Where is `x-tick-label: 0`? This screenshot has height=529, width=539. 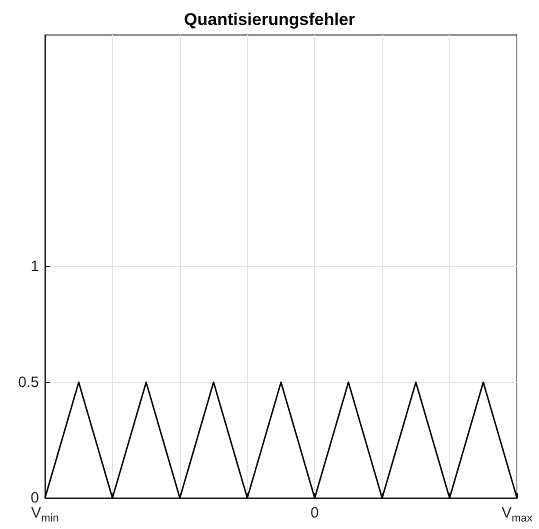 x-tick-label: 0 is located at coordinates (314, 513).